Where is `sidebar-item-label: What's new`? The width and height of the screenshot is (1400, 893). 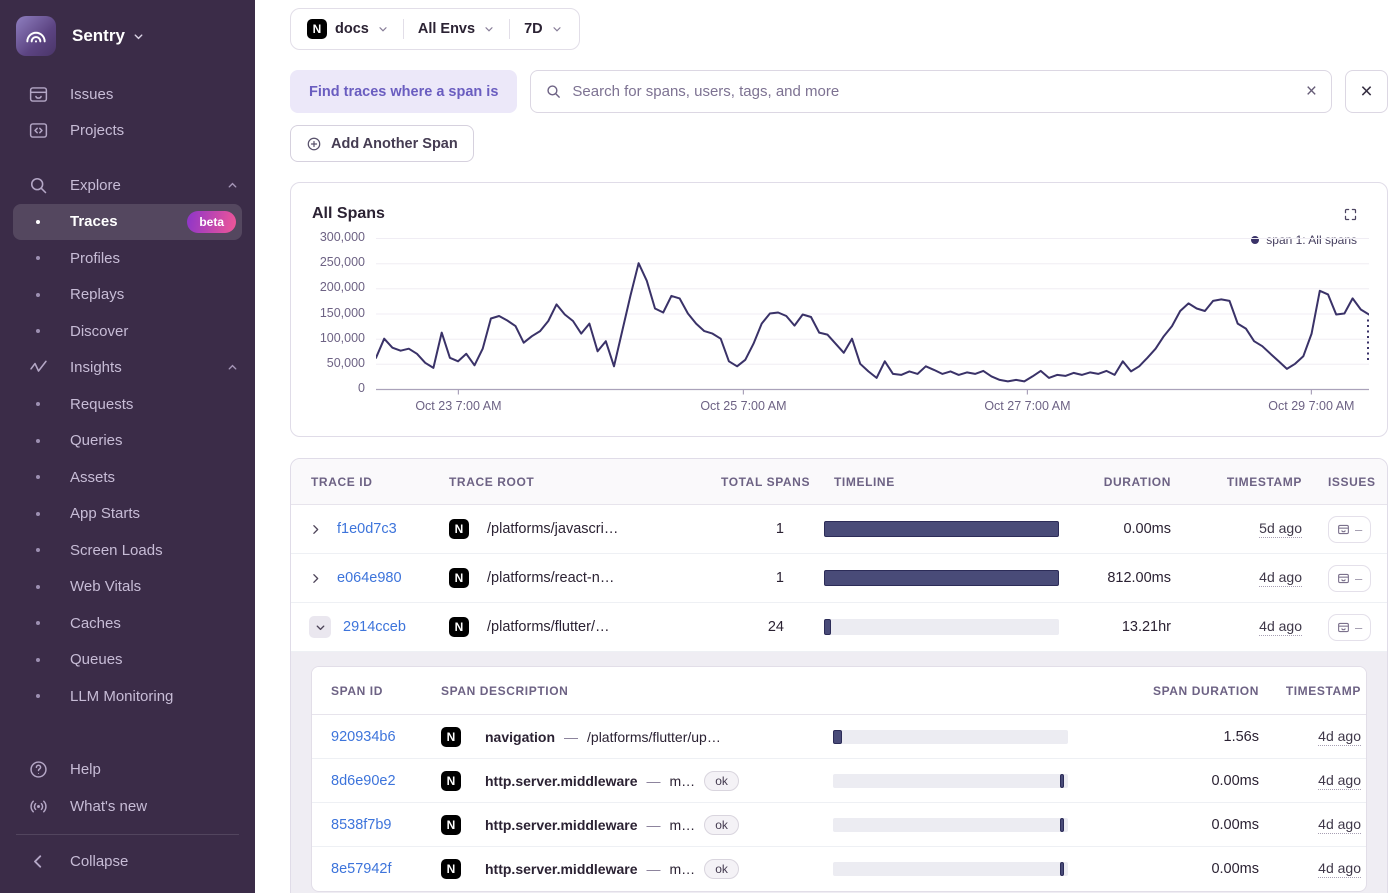
sidebar-item-label: What's new is located at coordinates (109, 806).